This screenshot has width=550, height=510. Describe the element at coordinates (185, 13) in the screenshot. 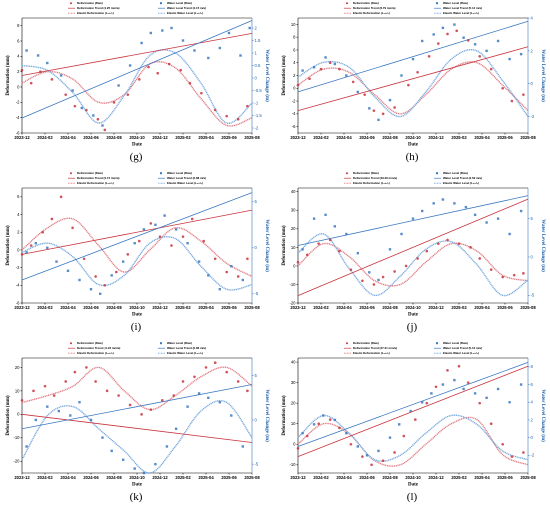

I see `legend-label: Elastic Water Level (L₀+/₀)` at that location.